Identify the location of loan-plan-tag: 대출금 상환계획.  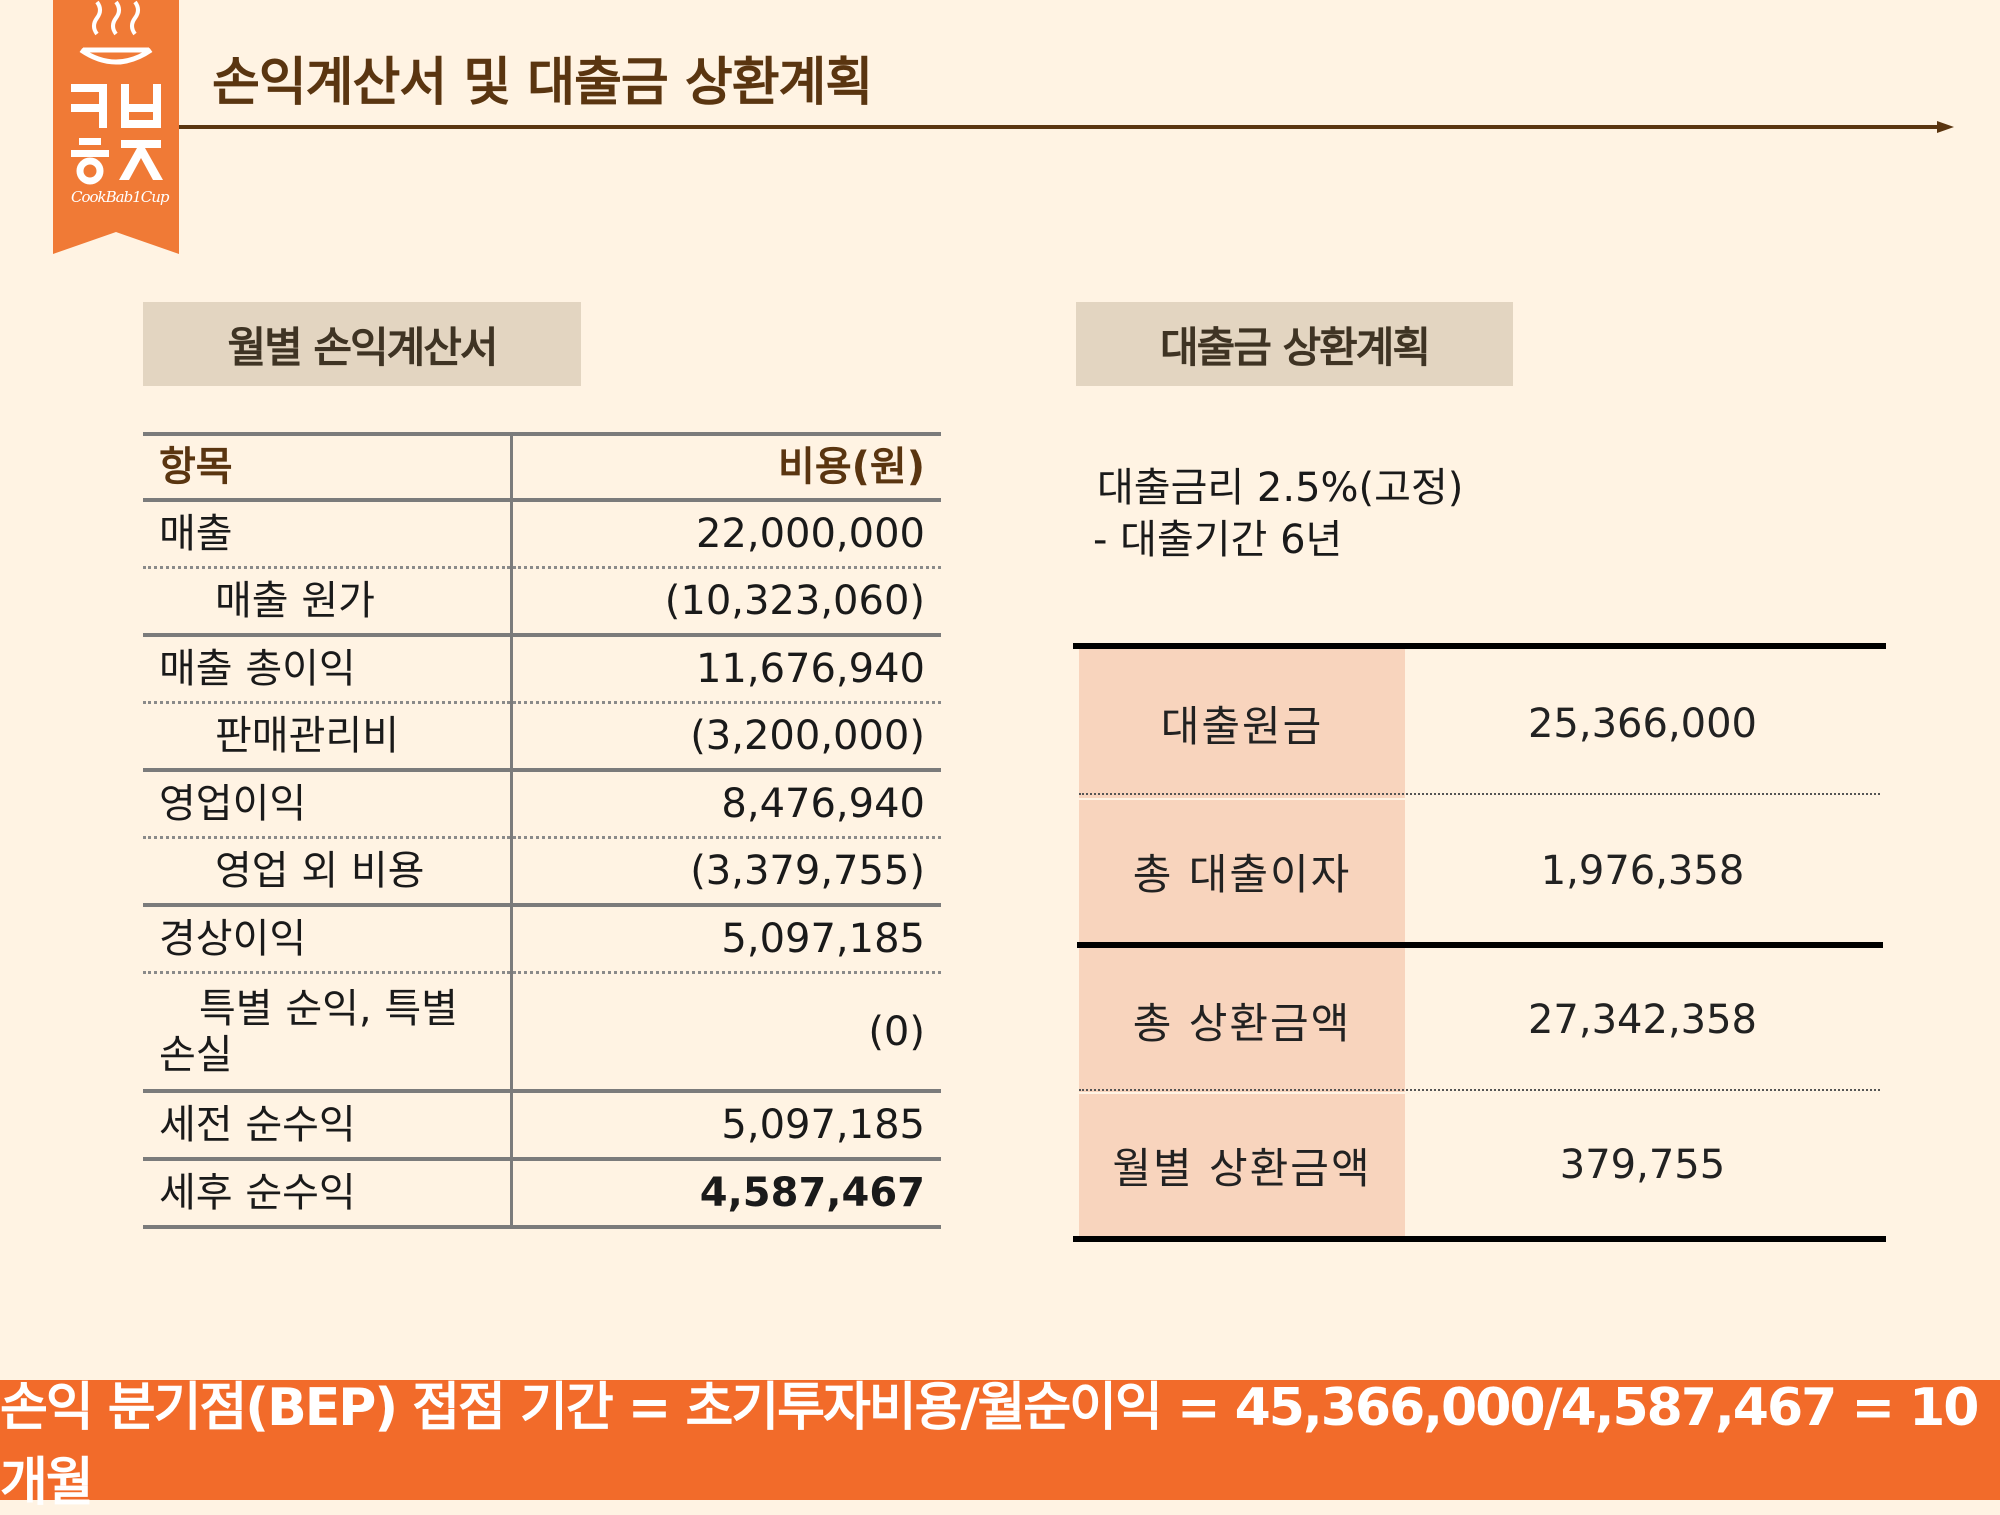
(1294, 344).